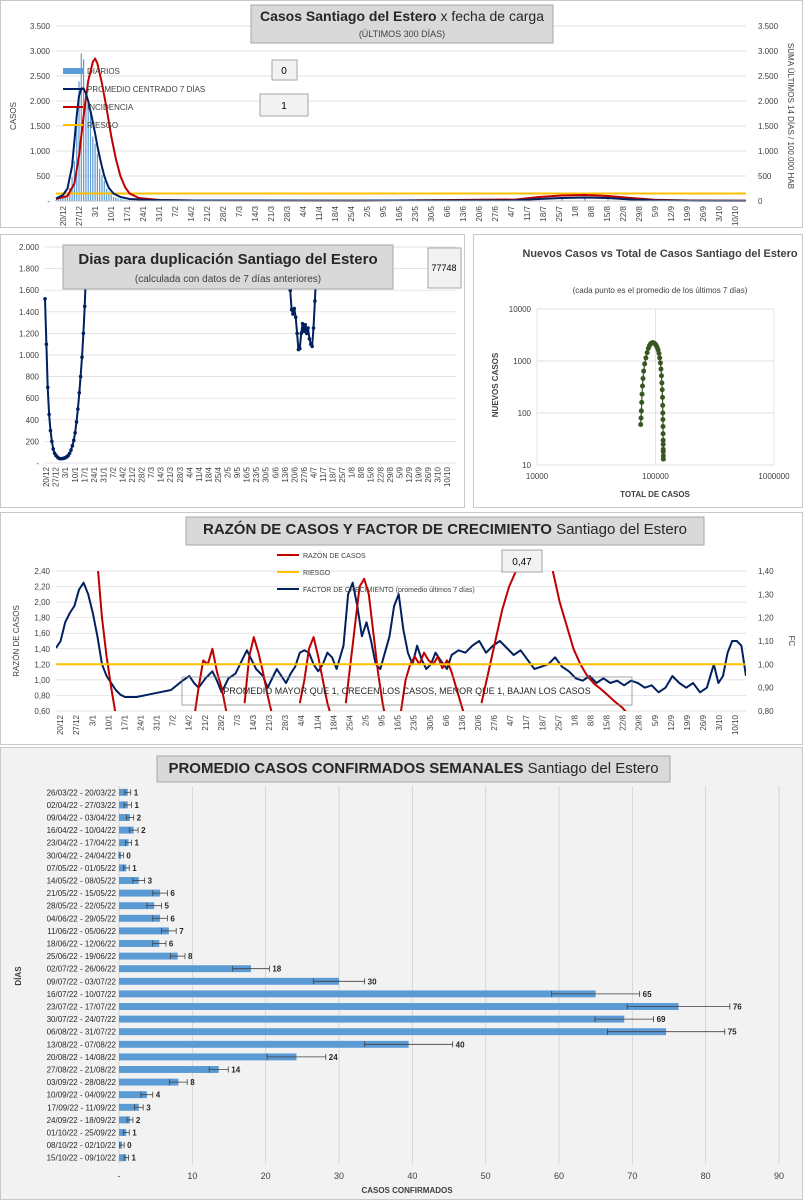 This screenshot has width=803, height=1200. What do you see at coordinates (655, 720) in the screenshot?
I see `x-tick-label: 5/9` at bounding box center [655, 720].